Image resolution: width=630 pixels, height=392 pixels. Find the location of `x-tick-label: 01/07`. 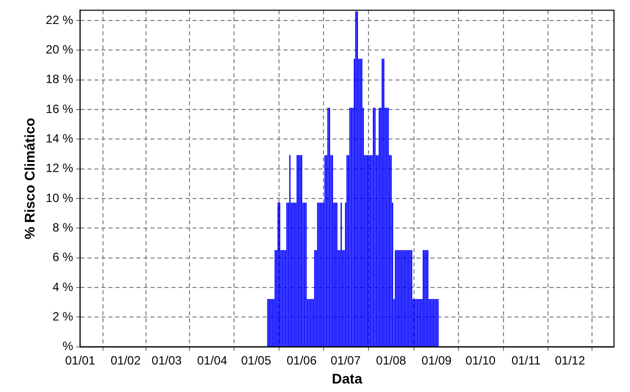

x-tick-label: 01/07 is located at coordinates (345, 360).